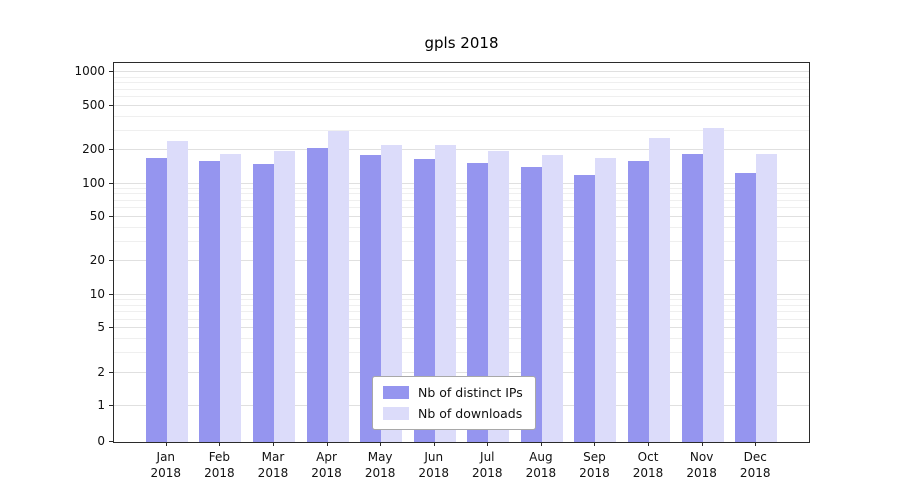  Describe the element at coordinates (461, 43) in the screenshot. I see `chart-title: gpls 2018` at that location.